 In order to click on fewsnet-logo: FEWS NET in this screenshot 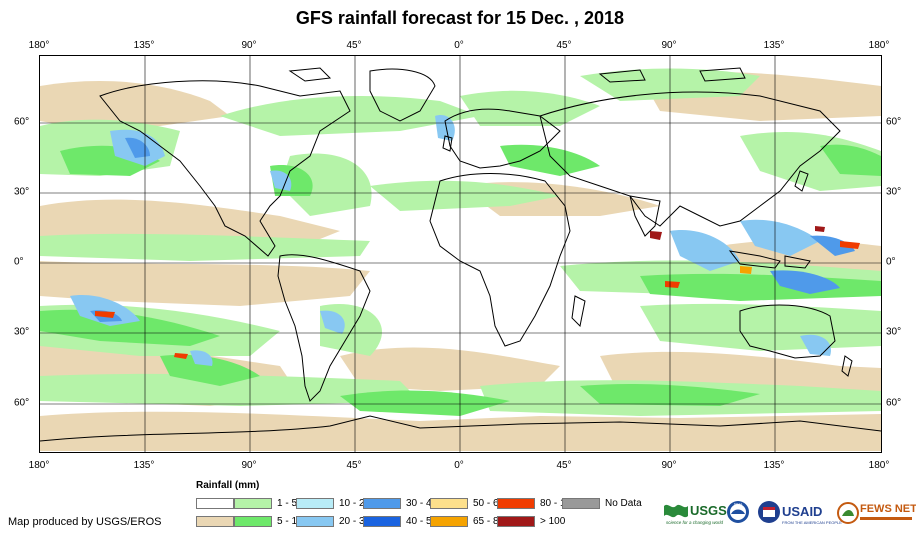, I will do `click(877, 513)`.